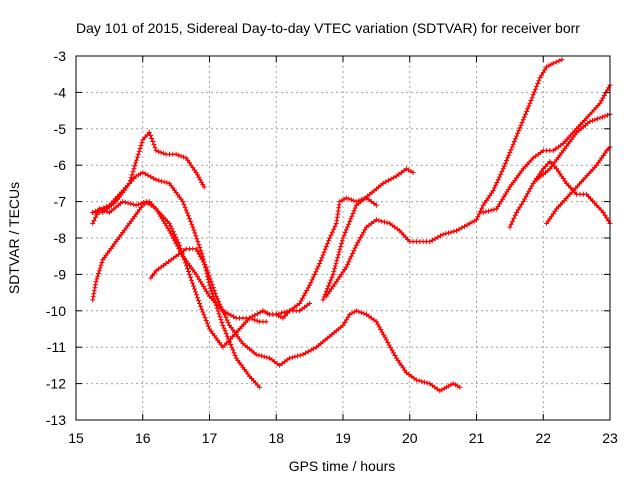 Image resolution: width=640 pixels, height=480 pixels. Describe the element at coordinates (60, 238) in the screenshot. I see `y-tick-label: -8` at that location.